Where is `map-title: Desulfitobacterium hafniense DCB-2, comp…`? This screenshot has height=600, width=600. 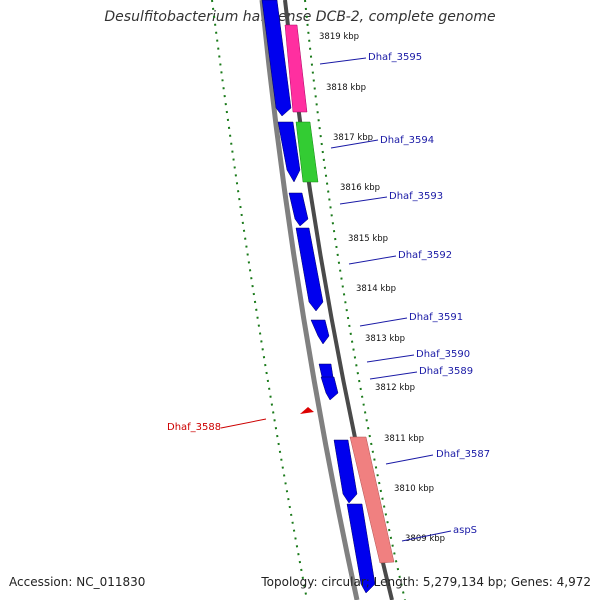 map-title: Desulfitobacterium hafniense DCB-2, comp… is located at coordinates (300, 17).